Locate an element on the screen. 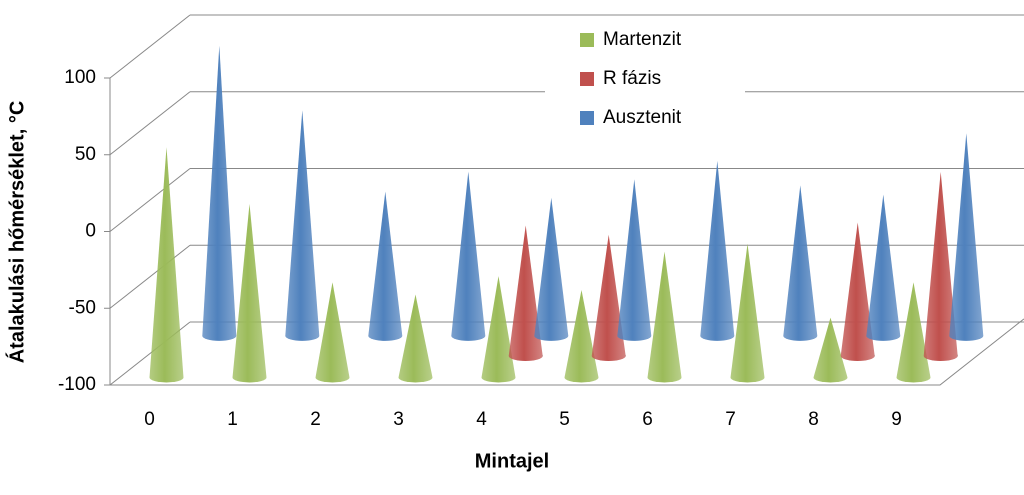 This screenshot has height=495, width=1024. legend-label: R fázis is located at coordinates (632, 78).